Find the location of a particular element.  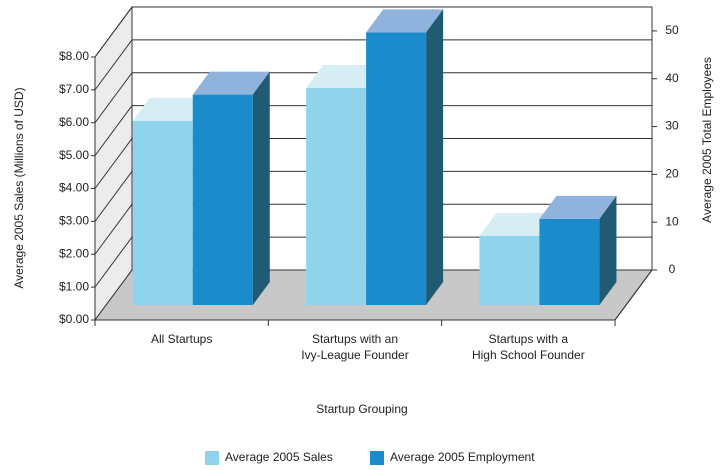

y2-tick-label: 40 is located at coordinates (672, 78).